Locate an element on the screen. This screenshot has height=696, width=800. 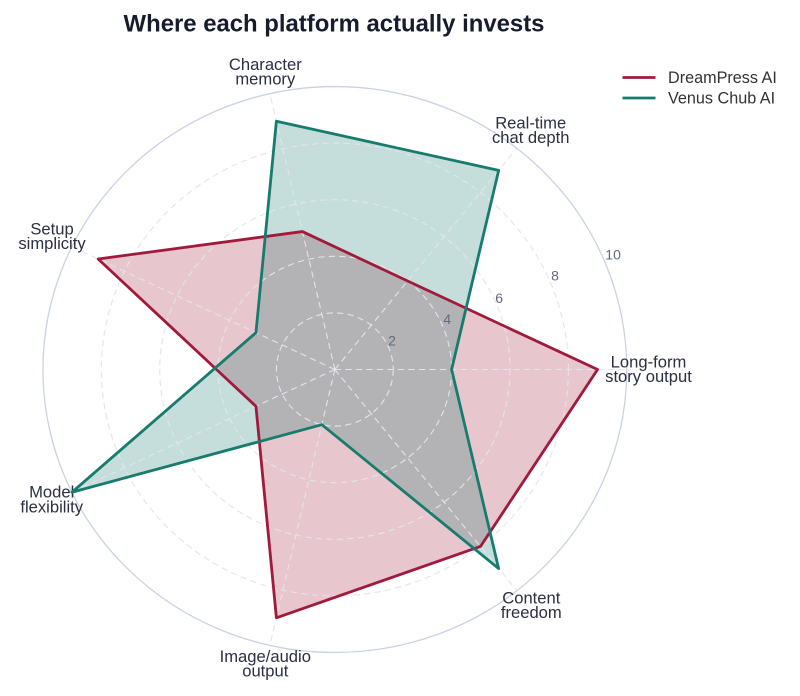
svg-text: 4 is located at coordinates (447, 319).